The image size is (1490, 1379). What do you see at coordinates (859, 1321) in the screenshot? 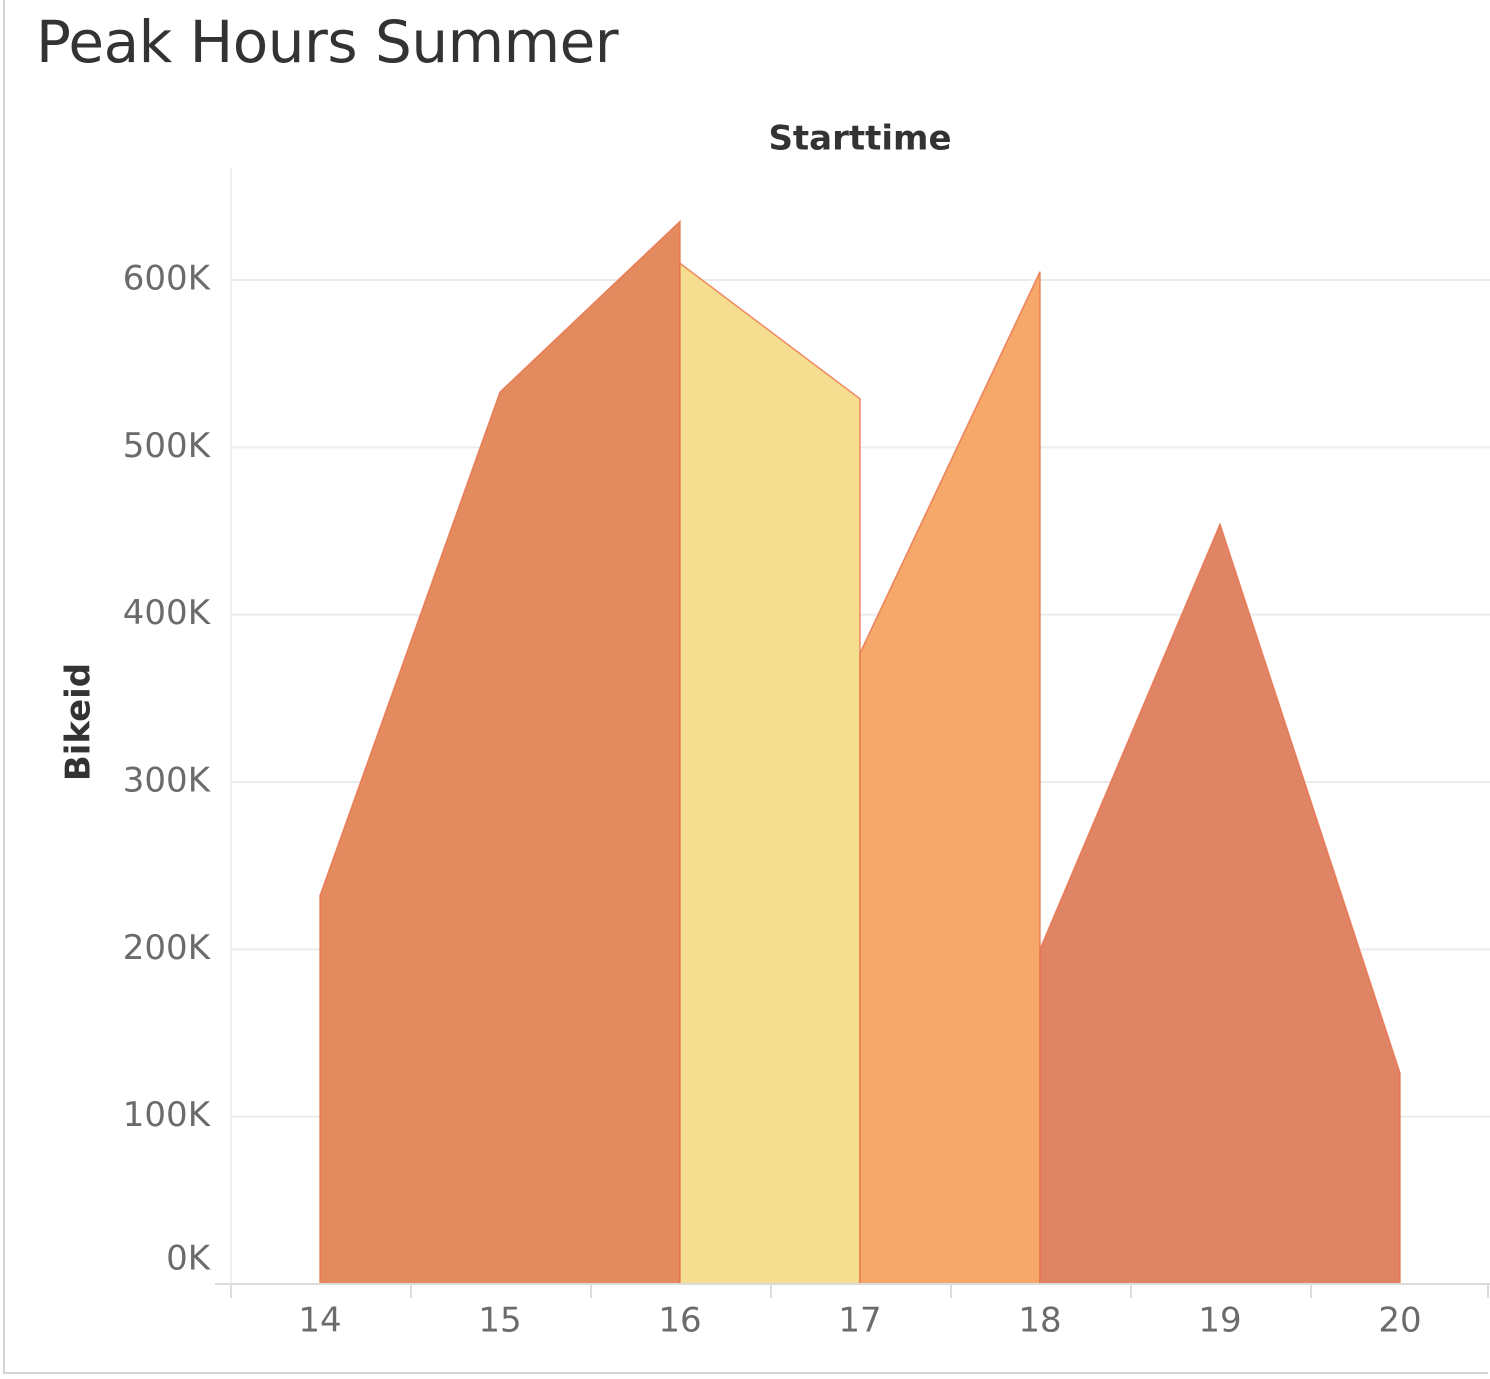
I see `x-tick-label: 17` at bounding box center [859, 1321].